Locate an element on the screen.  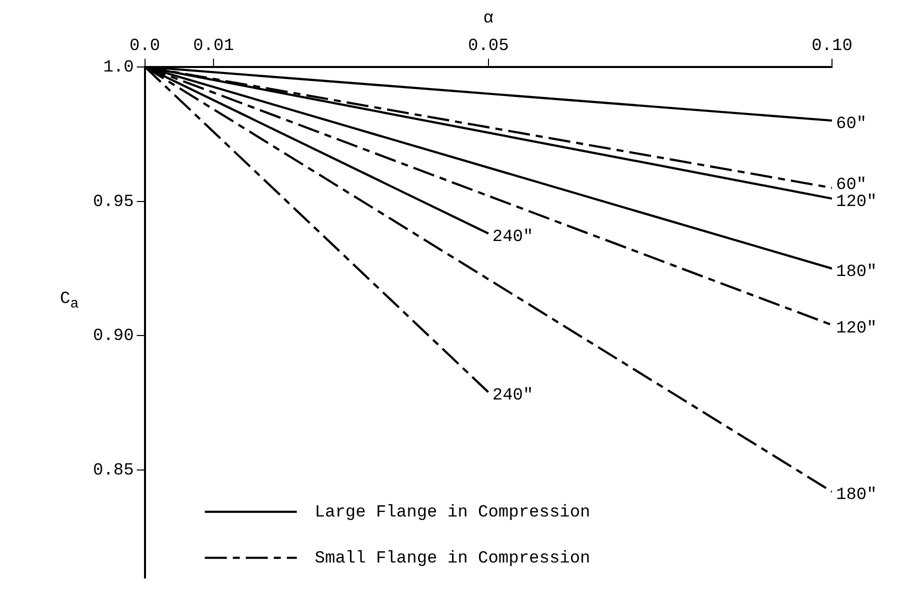
y-tick-label: 0.95 is located at coordinates (113, 202).